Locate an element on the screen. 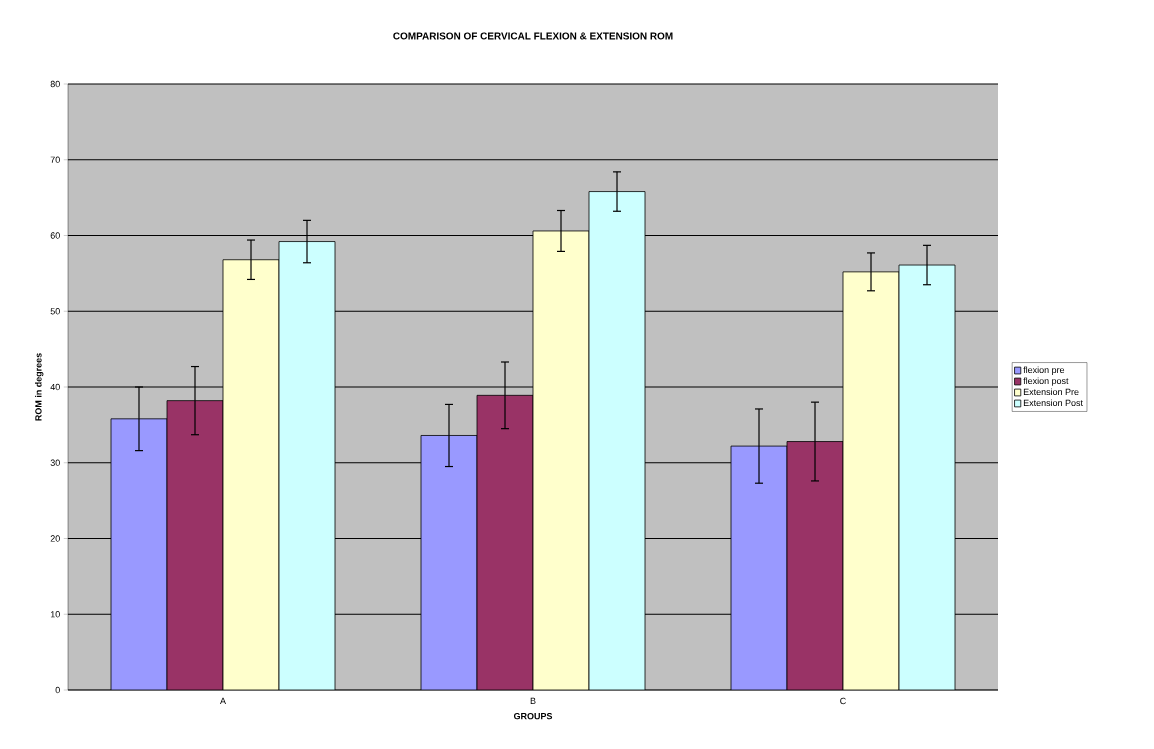 The image size is (1154, 749). y-tick-label: 20 is located at coordinates (55, 538).